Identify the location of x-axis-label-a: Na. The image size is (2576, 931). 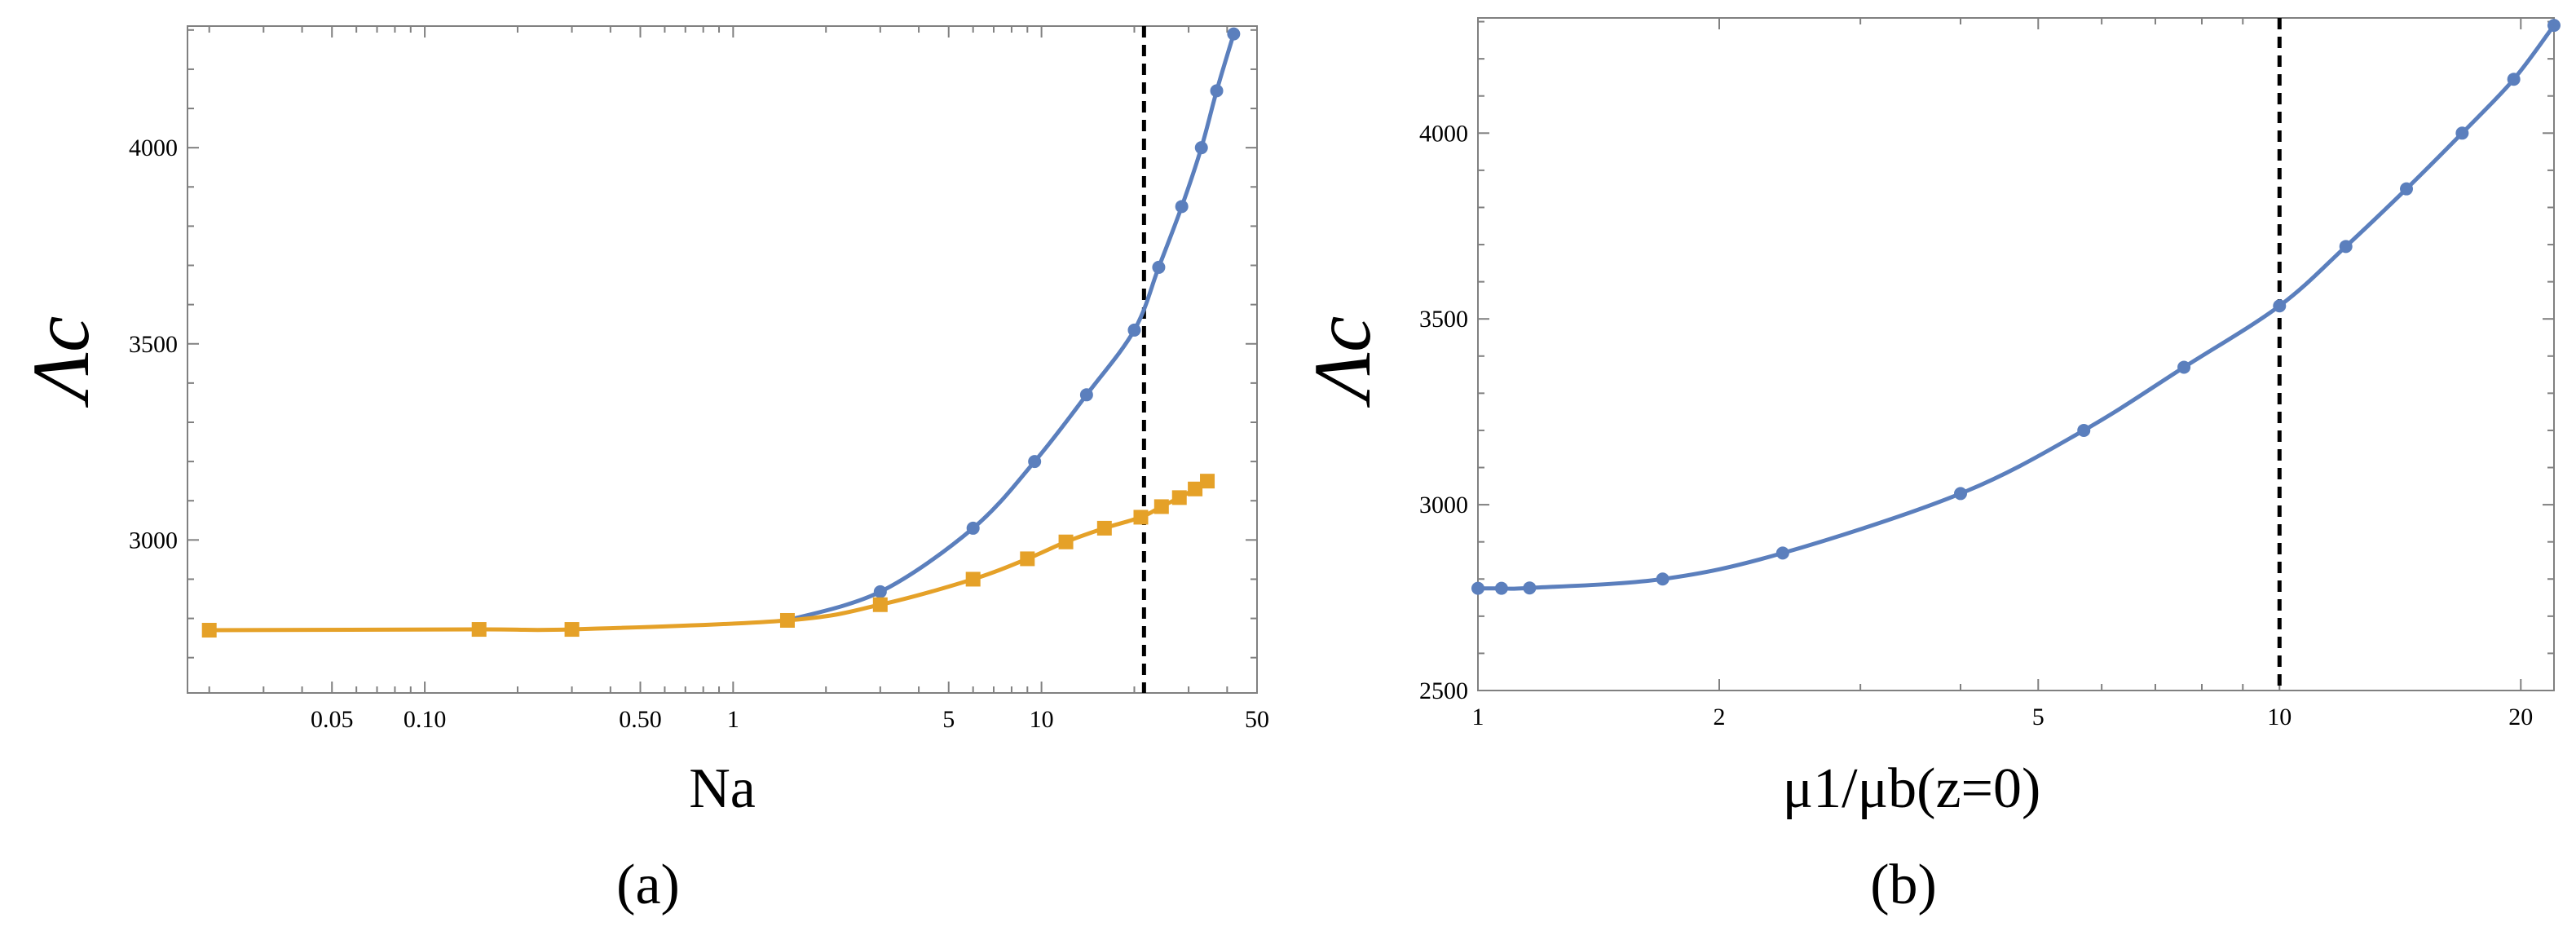
(722, 788).